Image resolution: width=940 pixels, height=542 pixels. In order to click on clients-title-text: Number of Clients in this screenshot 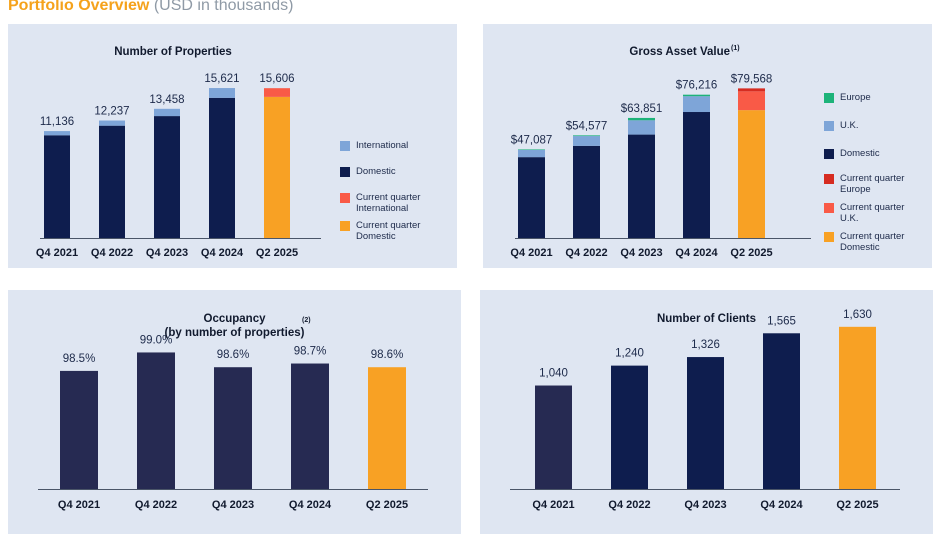, I will do `click(706, 319)`.